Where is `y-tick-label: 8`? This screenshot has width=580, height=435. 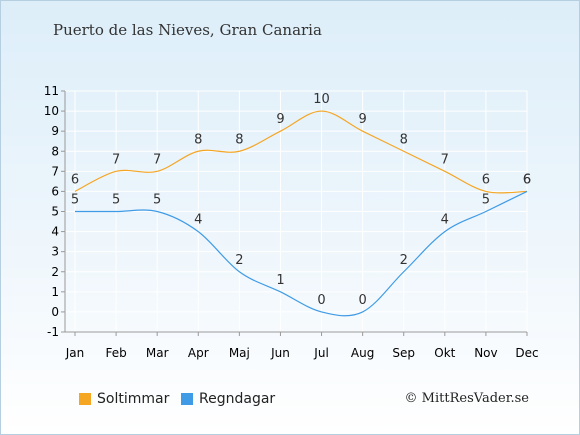 y-tick-label: 8 is located at coordinates (55, 151).